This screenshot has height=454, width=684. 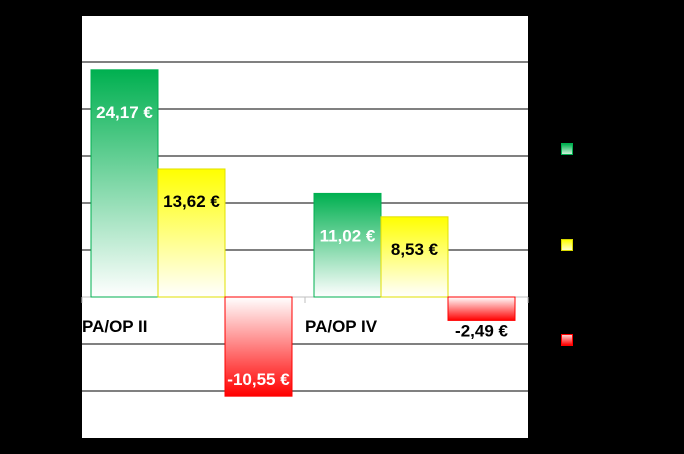 What do you see at coordinates (341, 326) in the screenshot?
I see `category-label: PA/OP IV` at bounding box center [341, 326].